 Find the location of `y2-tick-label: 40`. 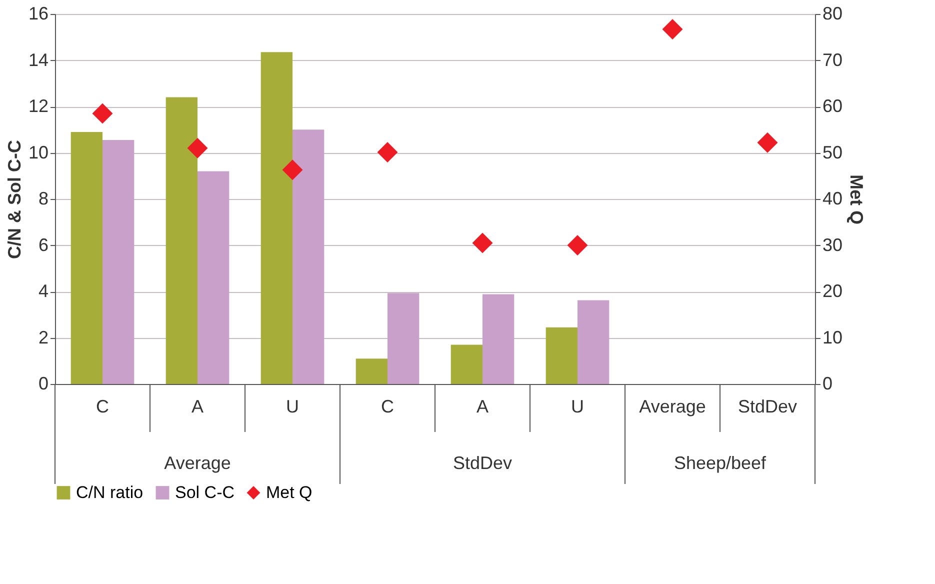

y2-tick-label: 40 is located at coordinates (832, 198).